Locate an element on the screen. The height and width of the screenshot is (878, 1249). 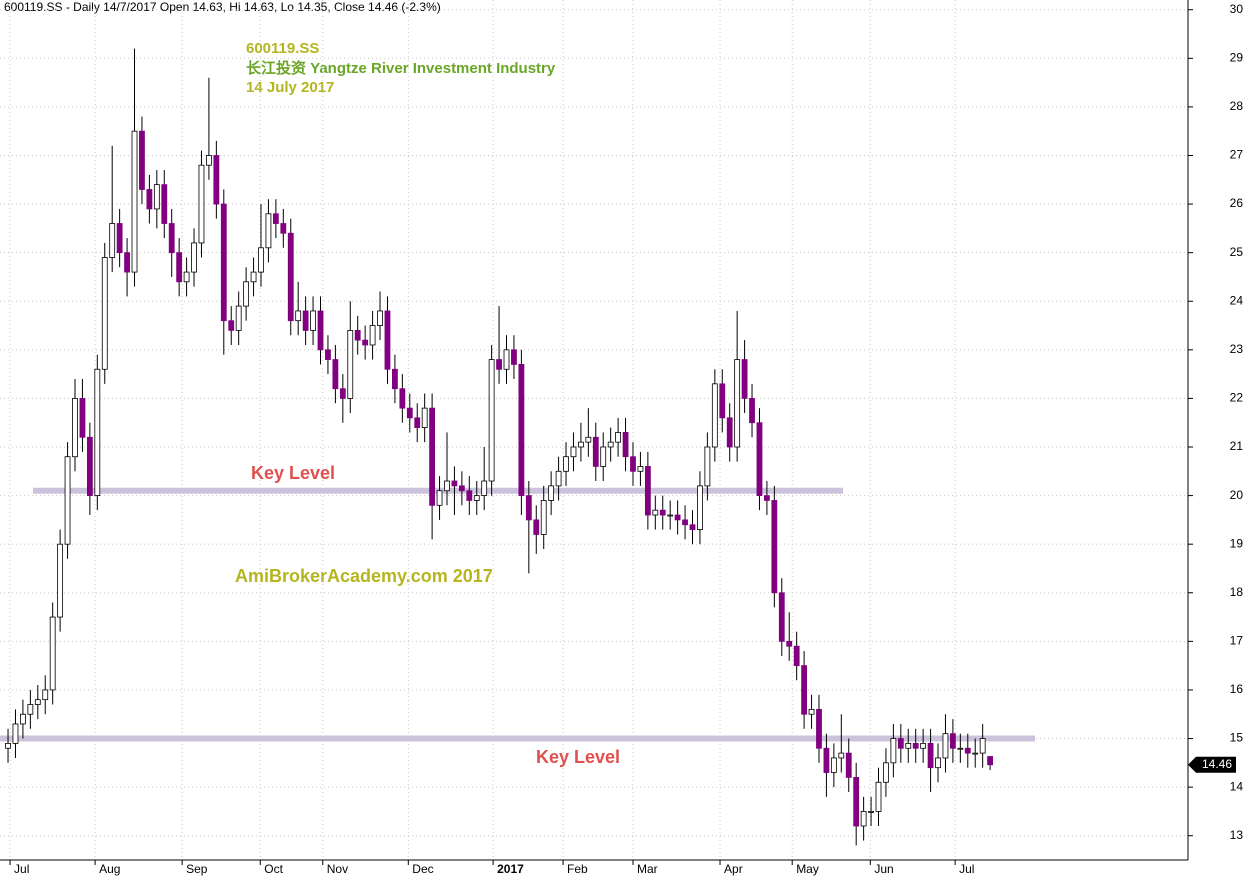
y-tick-label: 18 is located at coordinates (1237, 592).